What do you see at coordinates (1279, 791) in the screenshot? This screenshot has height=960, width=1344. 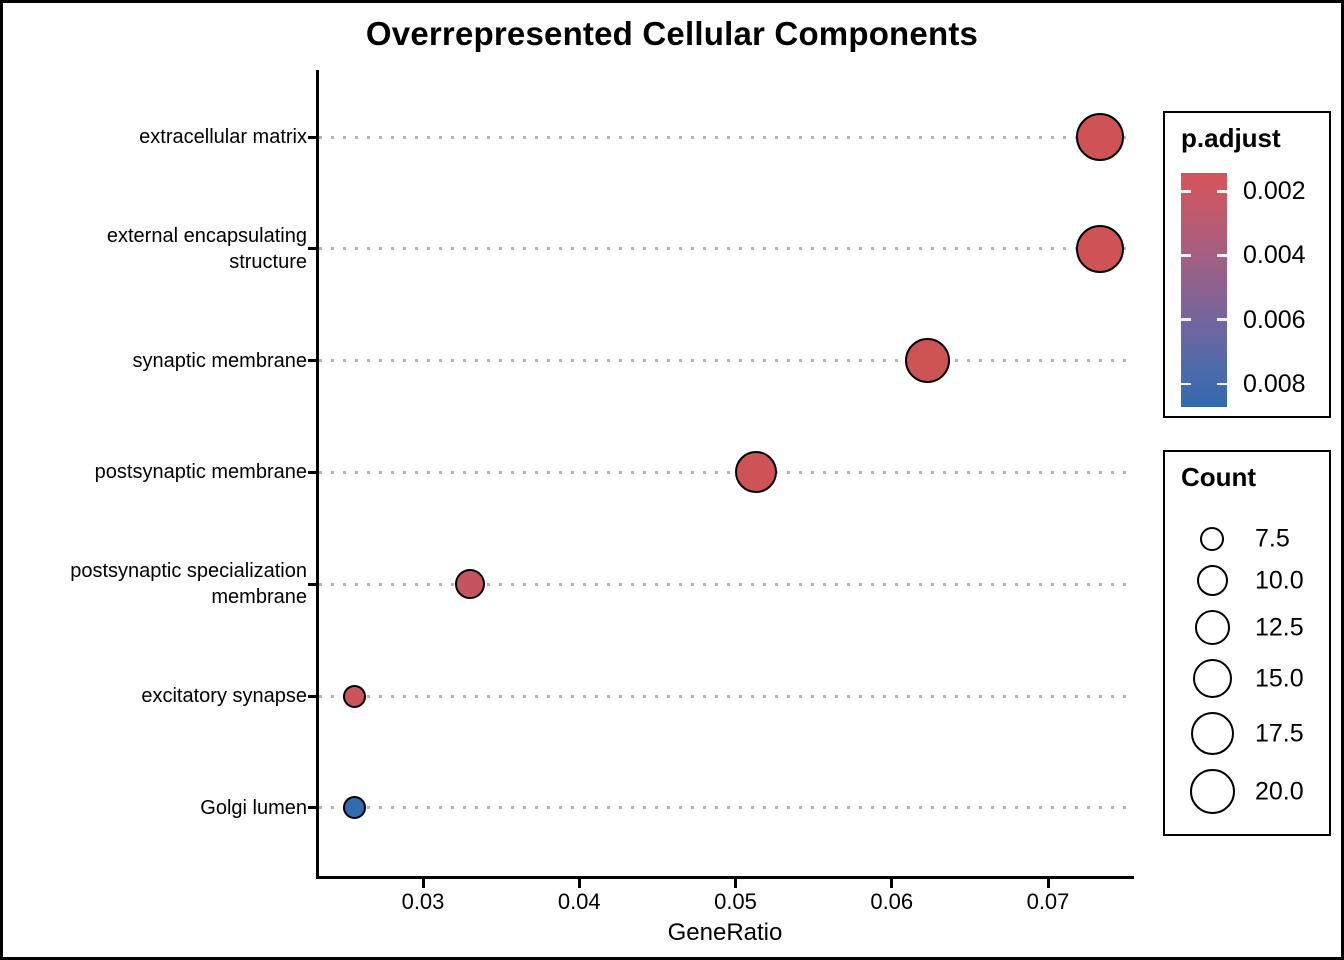 I see `count-legend-label: 20.0` at bounding box center [1279, 791].